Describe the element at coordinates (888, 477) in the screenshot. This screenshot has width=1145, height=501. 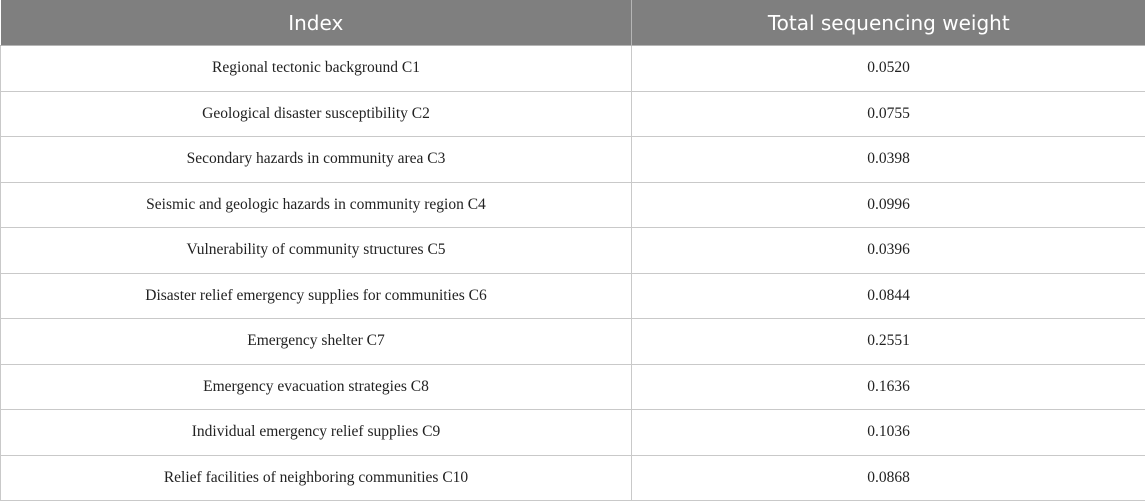
I see `weight-cell: 0.0868` at that location.